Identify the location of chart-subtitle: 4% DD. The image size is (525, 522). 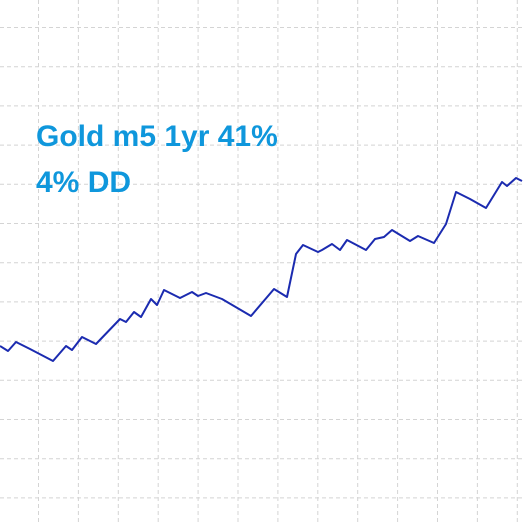
(83, 182).